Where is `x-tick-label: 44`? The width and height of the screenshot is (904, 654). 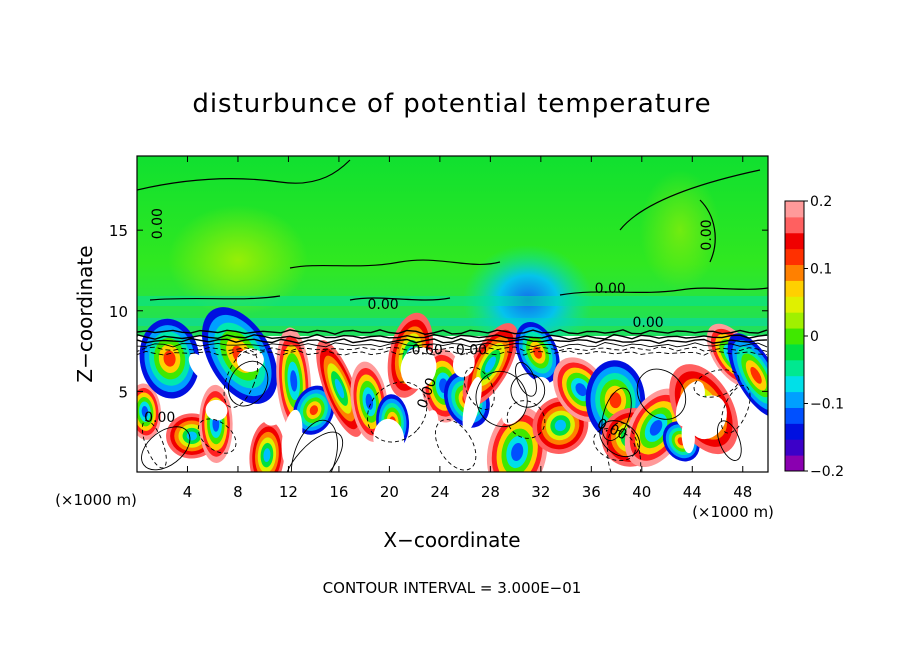
x-tick-label: 44 is located at coordinates (692, 492).